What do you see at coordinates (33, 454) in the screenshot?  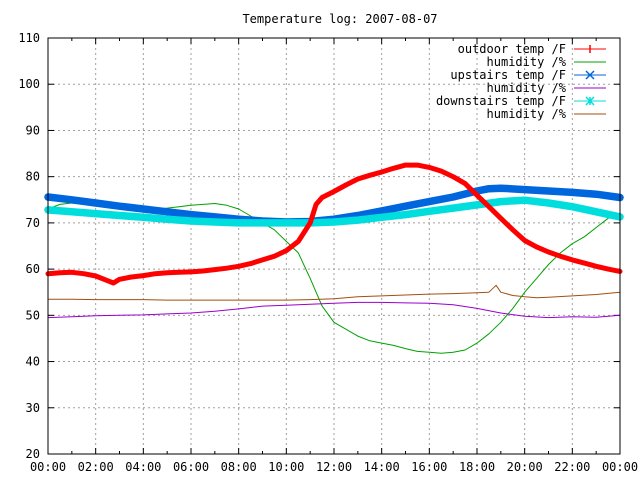 I see `y-tick-label: 20` at bounding box center [33, 454].